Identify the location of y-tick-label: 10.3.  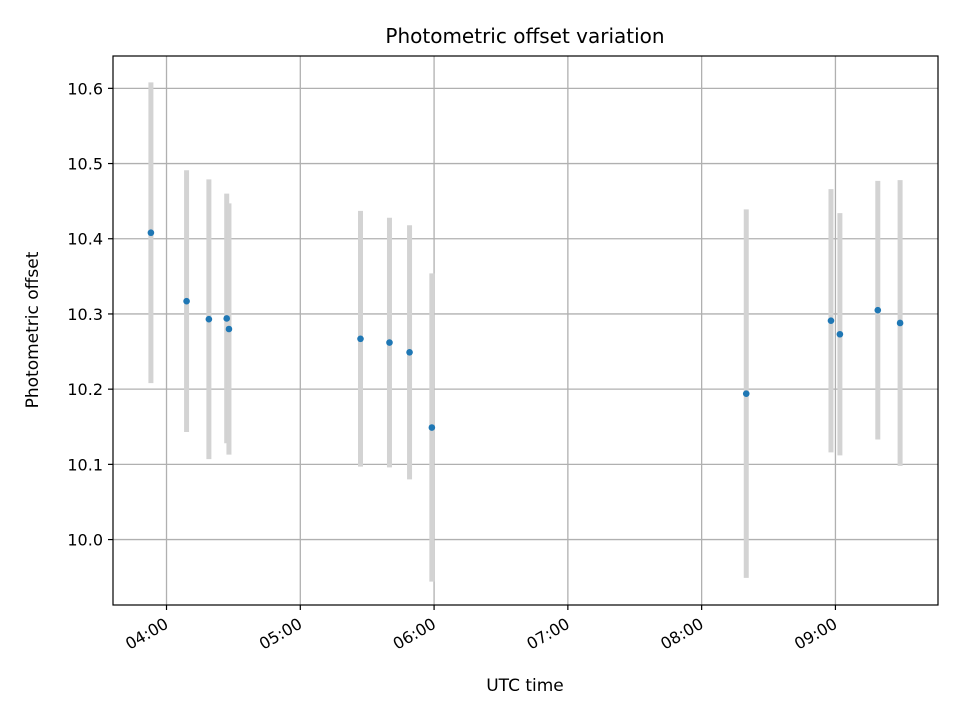
(85, 314).